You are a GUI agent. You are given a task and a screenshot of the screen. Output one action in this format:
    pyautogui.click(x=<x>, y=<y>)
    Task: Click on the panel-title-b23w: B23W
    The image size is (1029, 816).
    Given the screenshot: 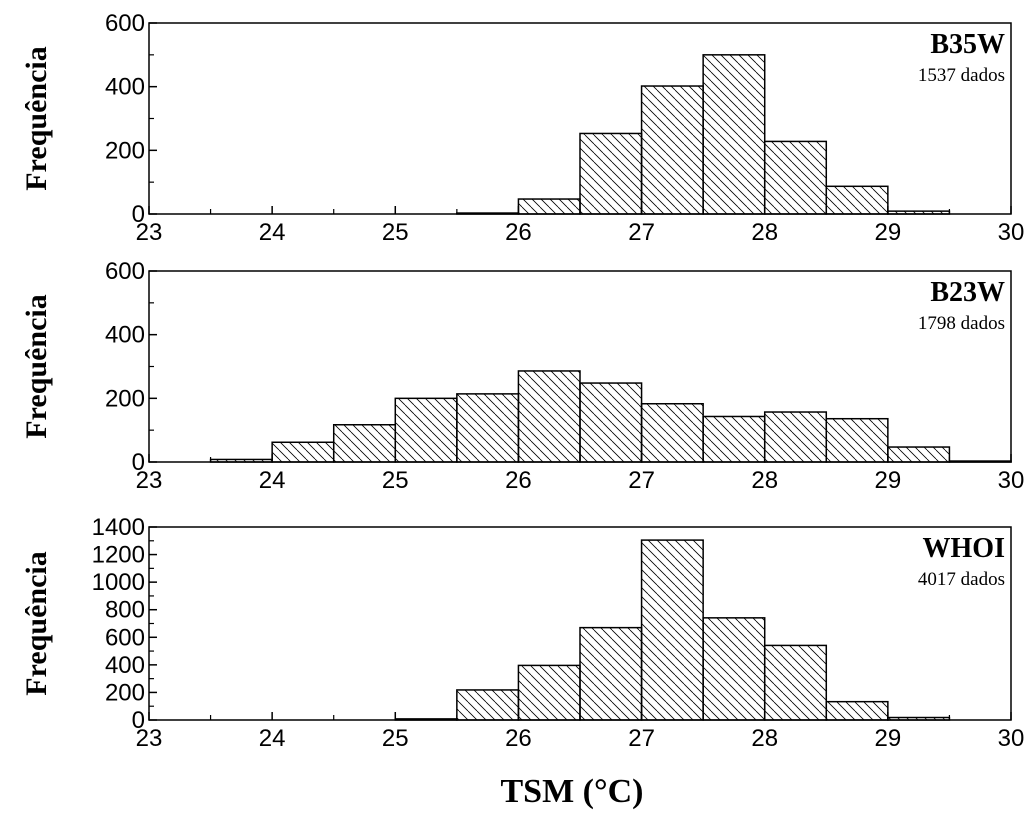 What is the action you would take?
    pyautogui.click(x=967, y=292)
    